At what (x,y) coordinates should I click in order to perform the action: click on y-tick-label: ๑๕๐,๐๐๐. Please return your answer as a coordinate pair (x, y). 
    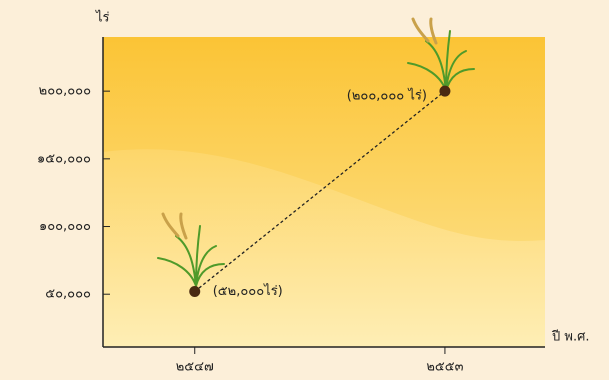
    Looking at the image, I should click on (64, 158).